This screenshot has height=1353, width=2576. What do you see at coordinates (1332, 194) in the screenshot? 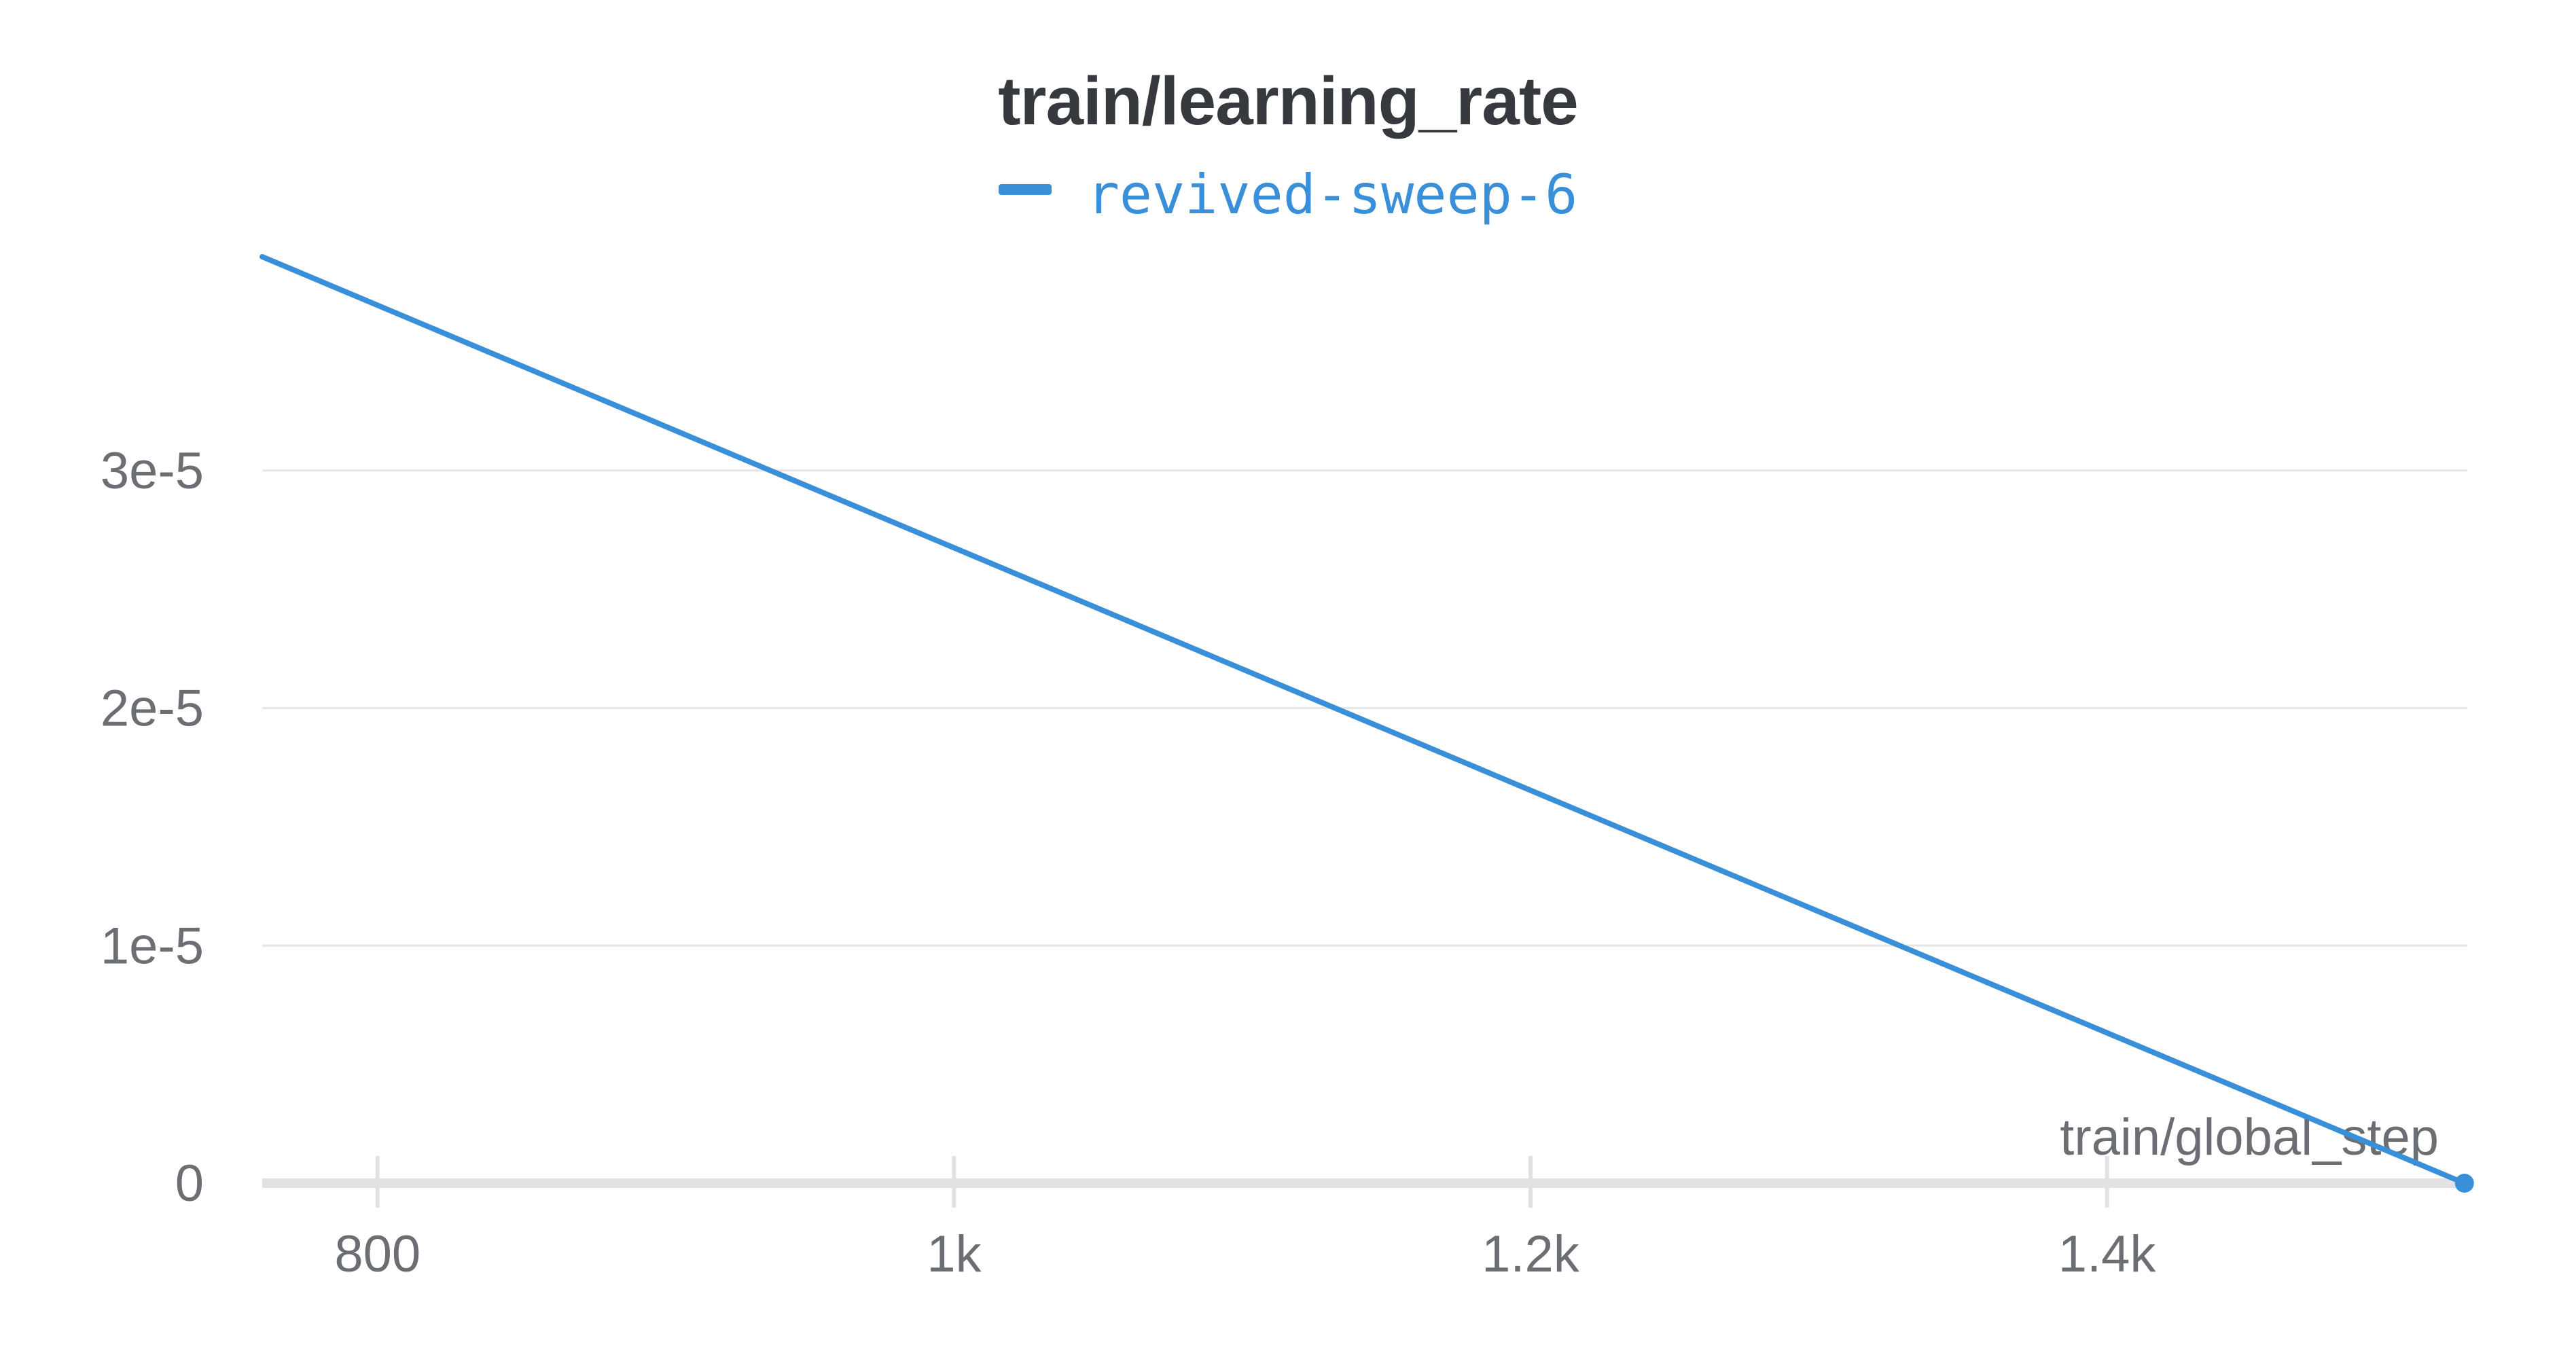
I see `legend-series-label: revived-sweep-6` at bounding box center [1332, 194].